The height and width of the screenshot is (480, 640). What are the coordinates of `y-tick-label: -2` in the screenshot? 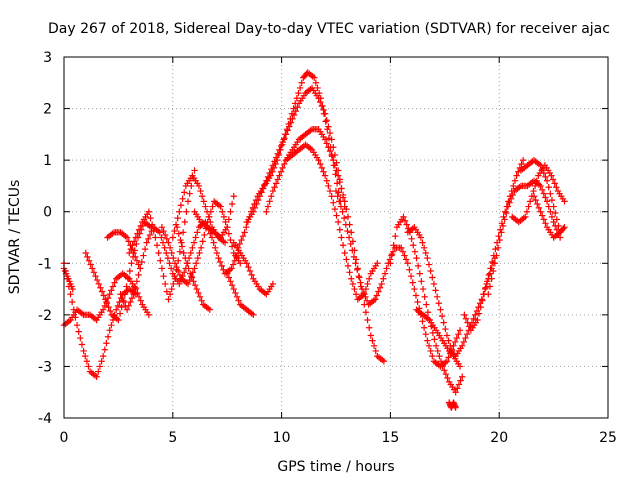 It's located at (45, 316).